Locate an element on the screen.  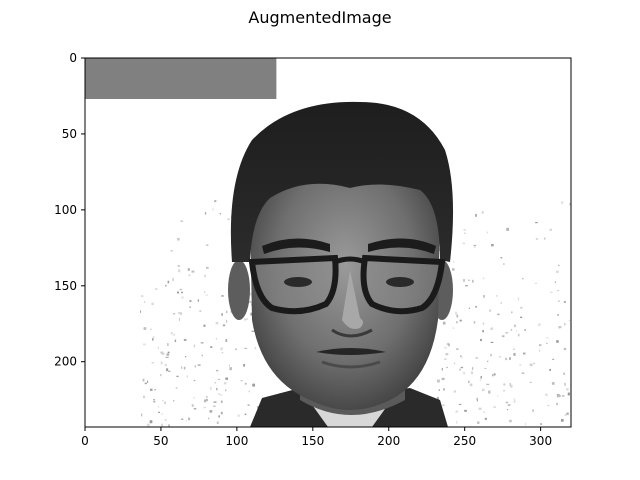
y-tick-label: 150 is located at coordinates (65, 286).